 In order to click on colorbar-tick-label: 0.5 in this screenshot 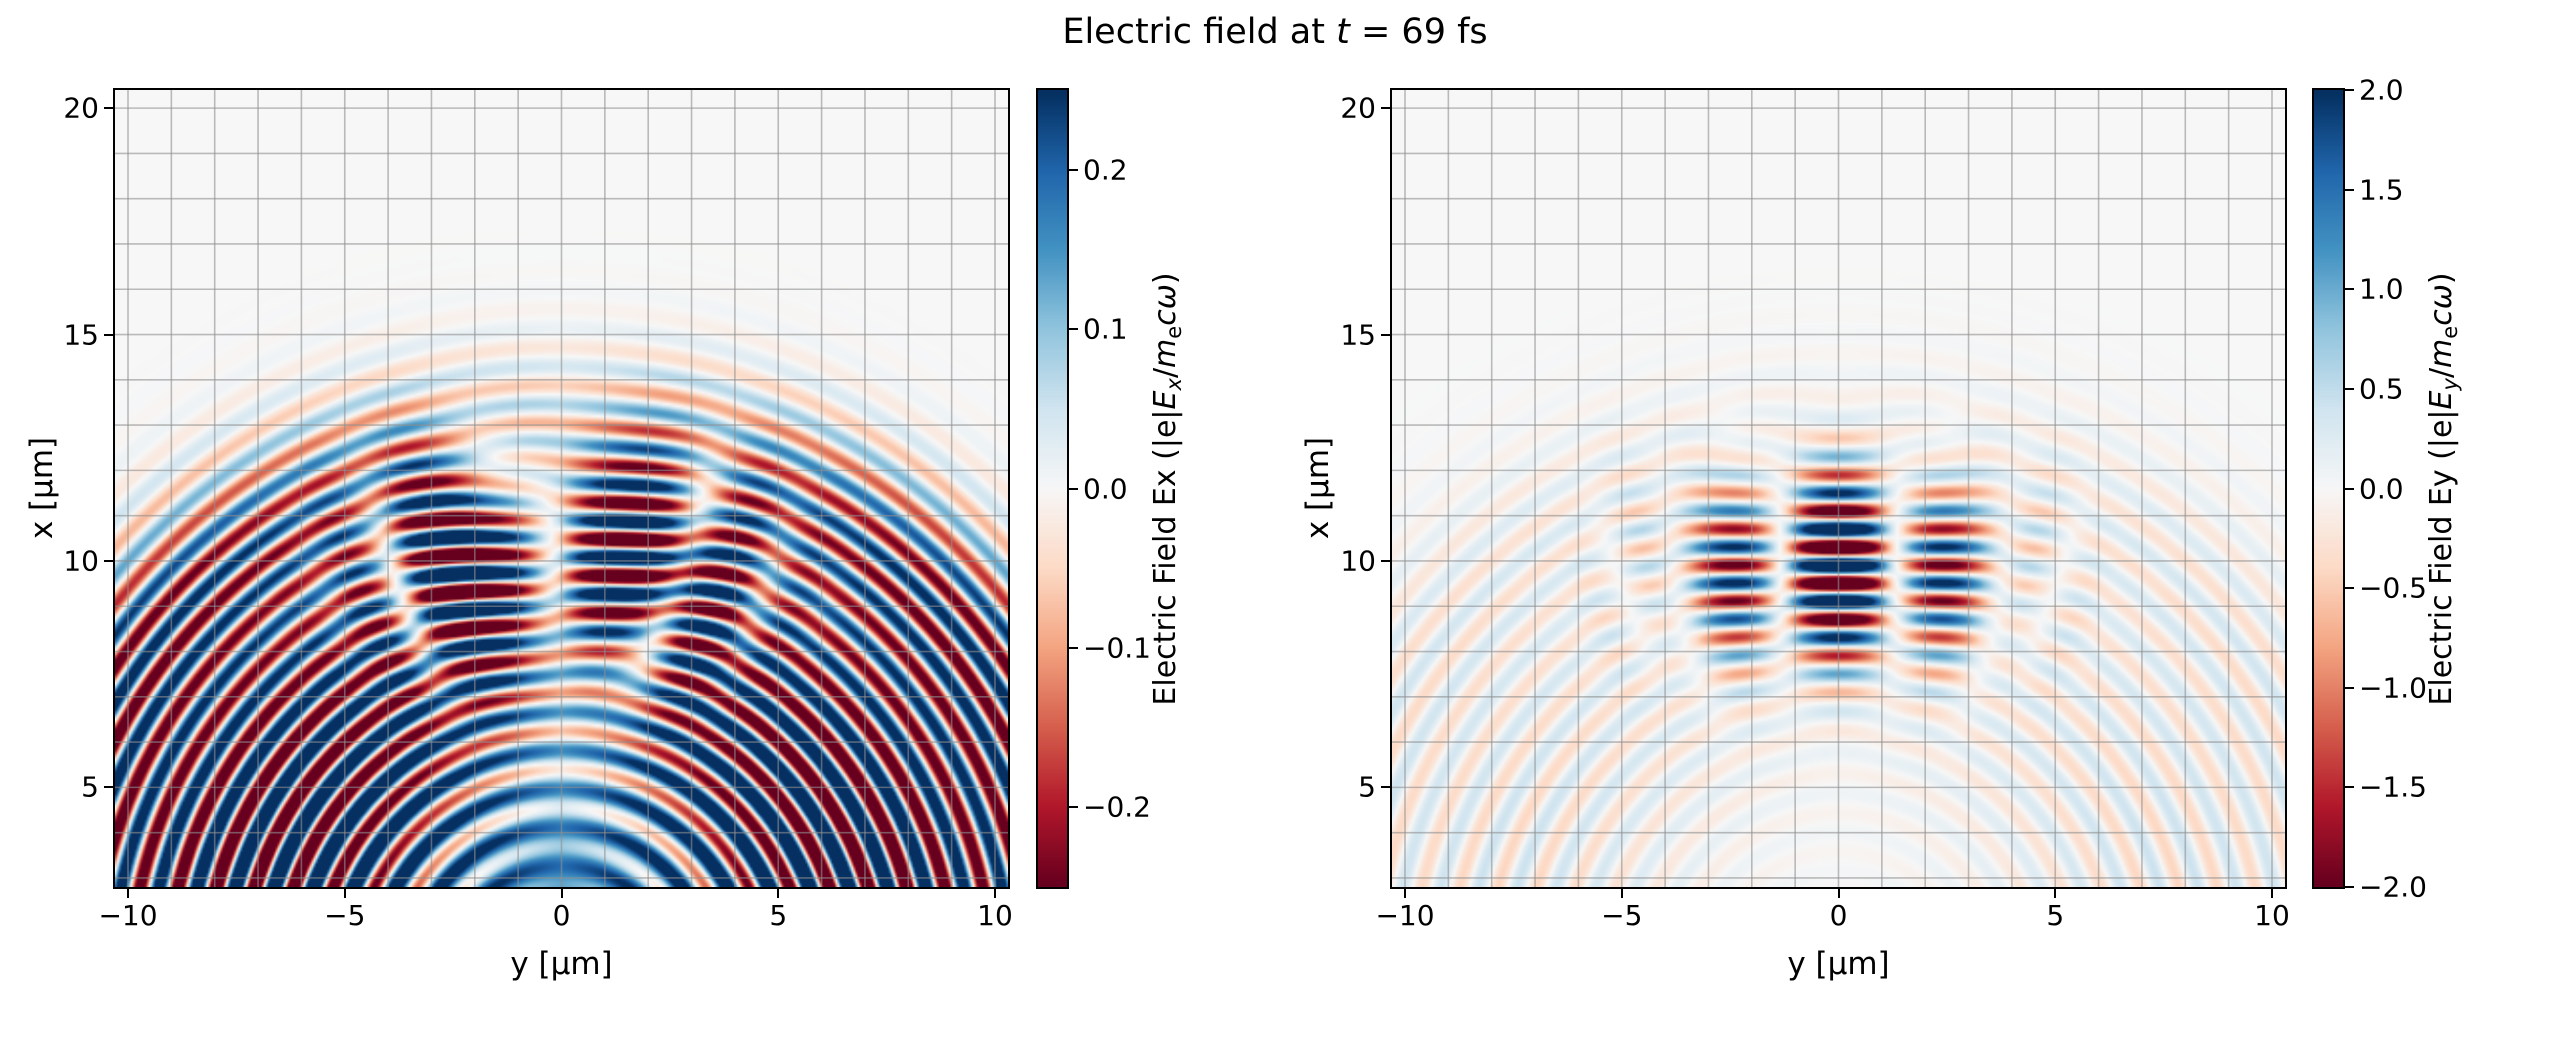, I will do `click(2381, 389)`.